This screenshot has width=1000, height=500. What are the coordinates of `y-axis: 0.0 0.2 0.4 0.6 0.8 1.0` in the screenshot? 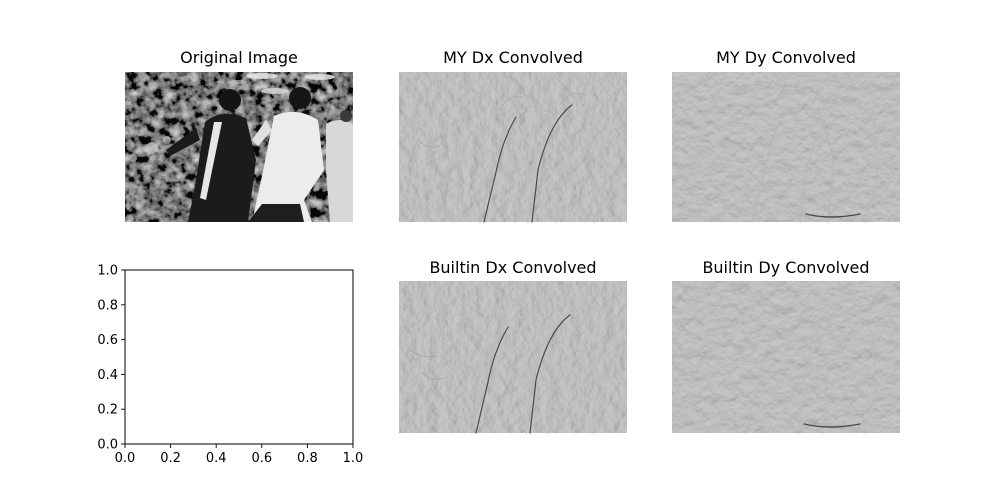 It's located at (111, 358).